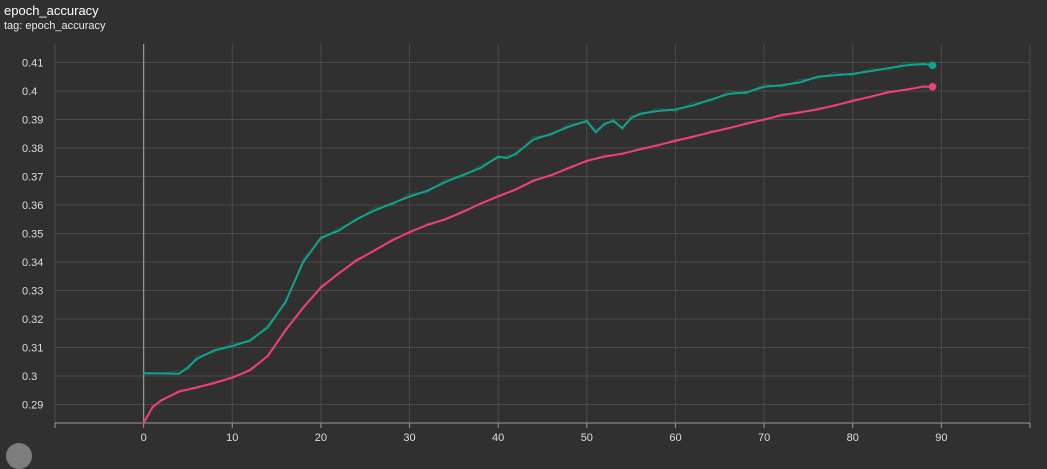 This screenshot has width=1047, height=469. Describe the element at coordinates (32, 64) in the screenshot. I see `y-tick-label: 0.41` at that location.